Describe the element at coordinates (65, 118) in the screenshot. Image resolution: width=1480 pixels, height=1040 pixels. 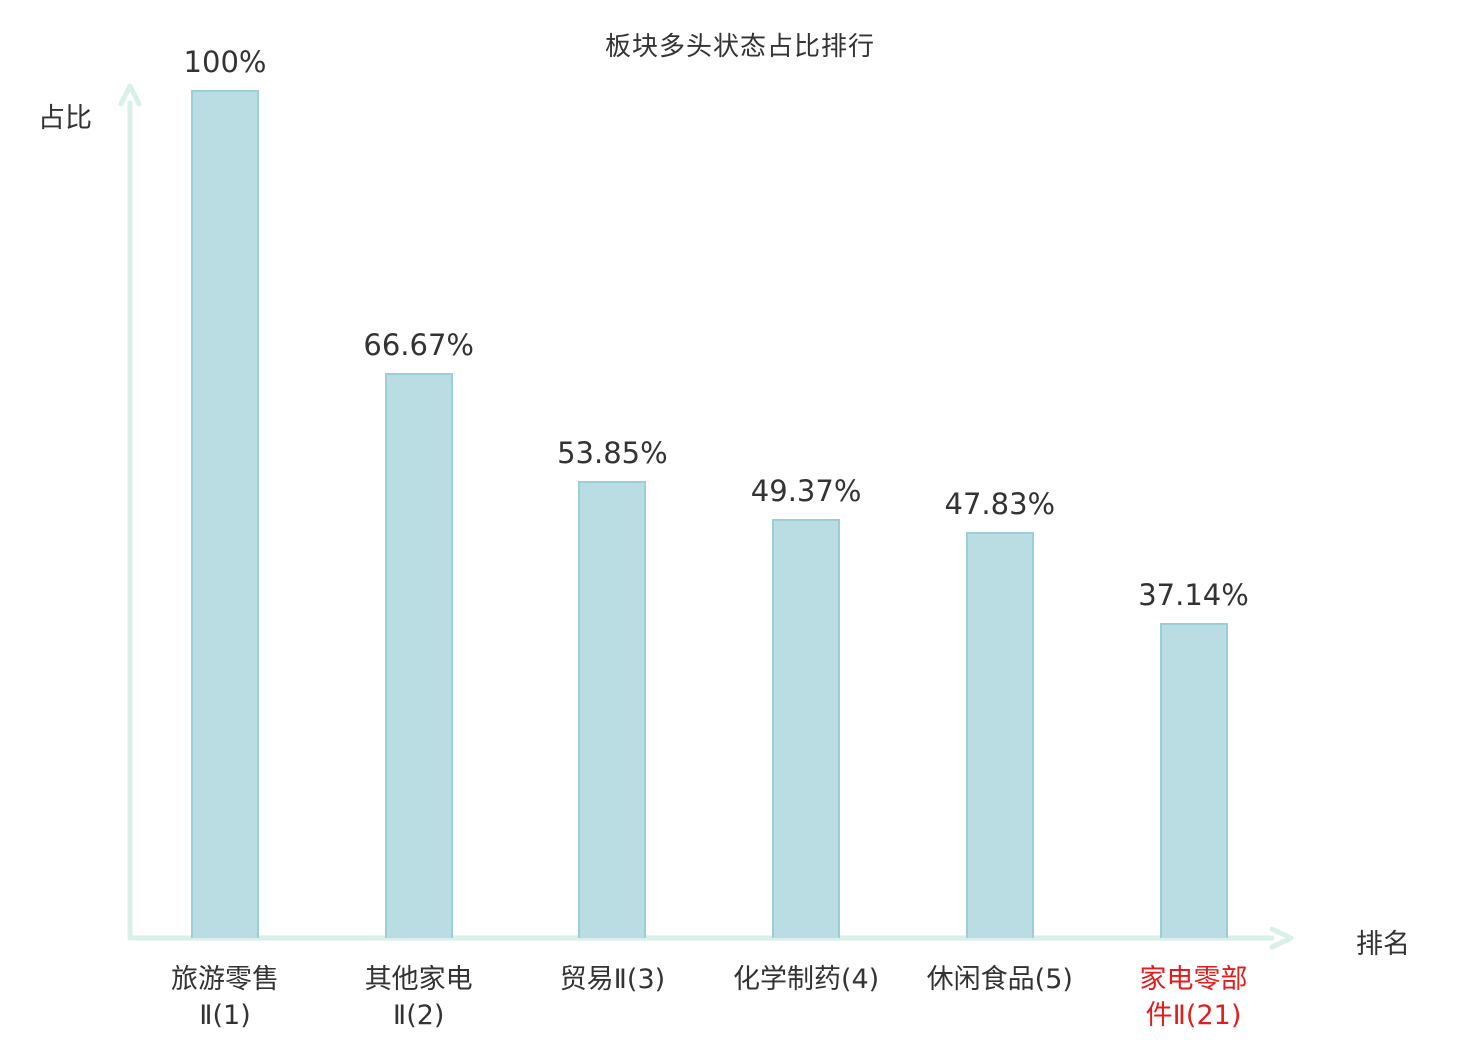
I see `y-axis-label: 占比` at that location.